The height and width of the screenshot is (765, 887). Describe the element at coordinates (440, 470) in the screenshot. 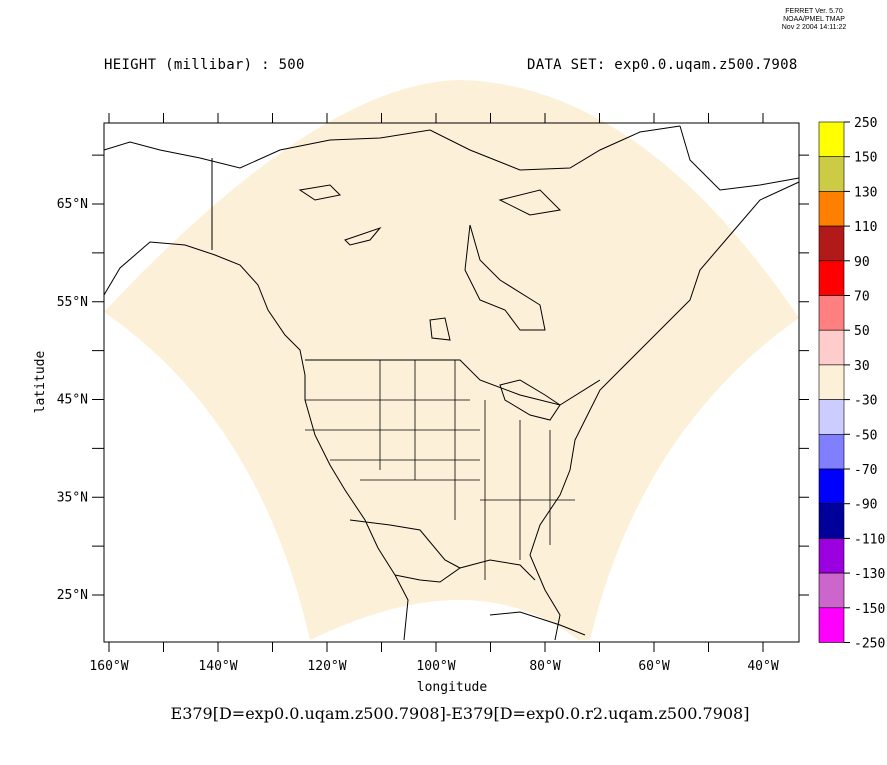

I see `state-lines` at that location.